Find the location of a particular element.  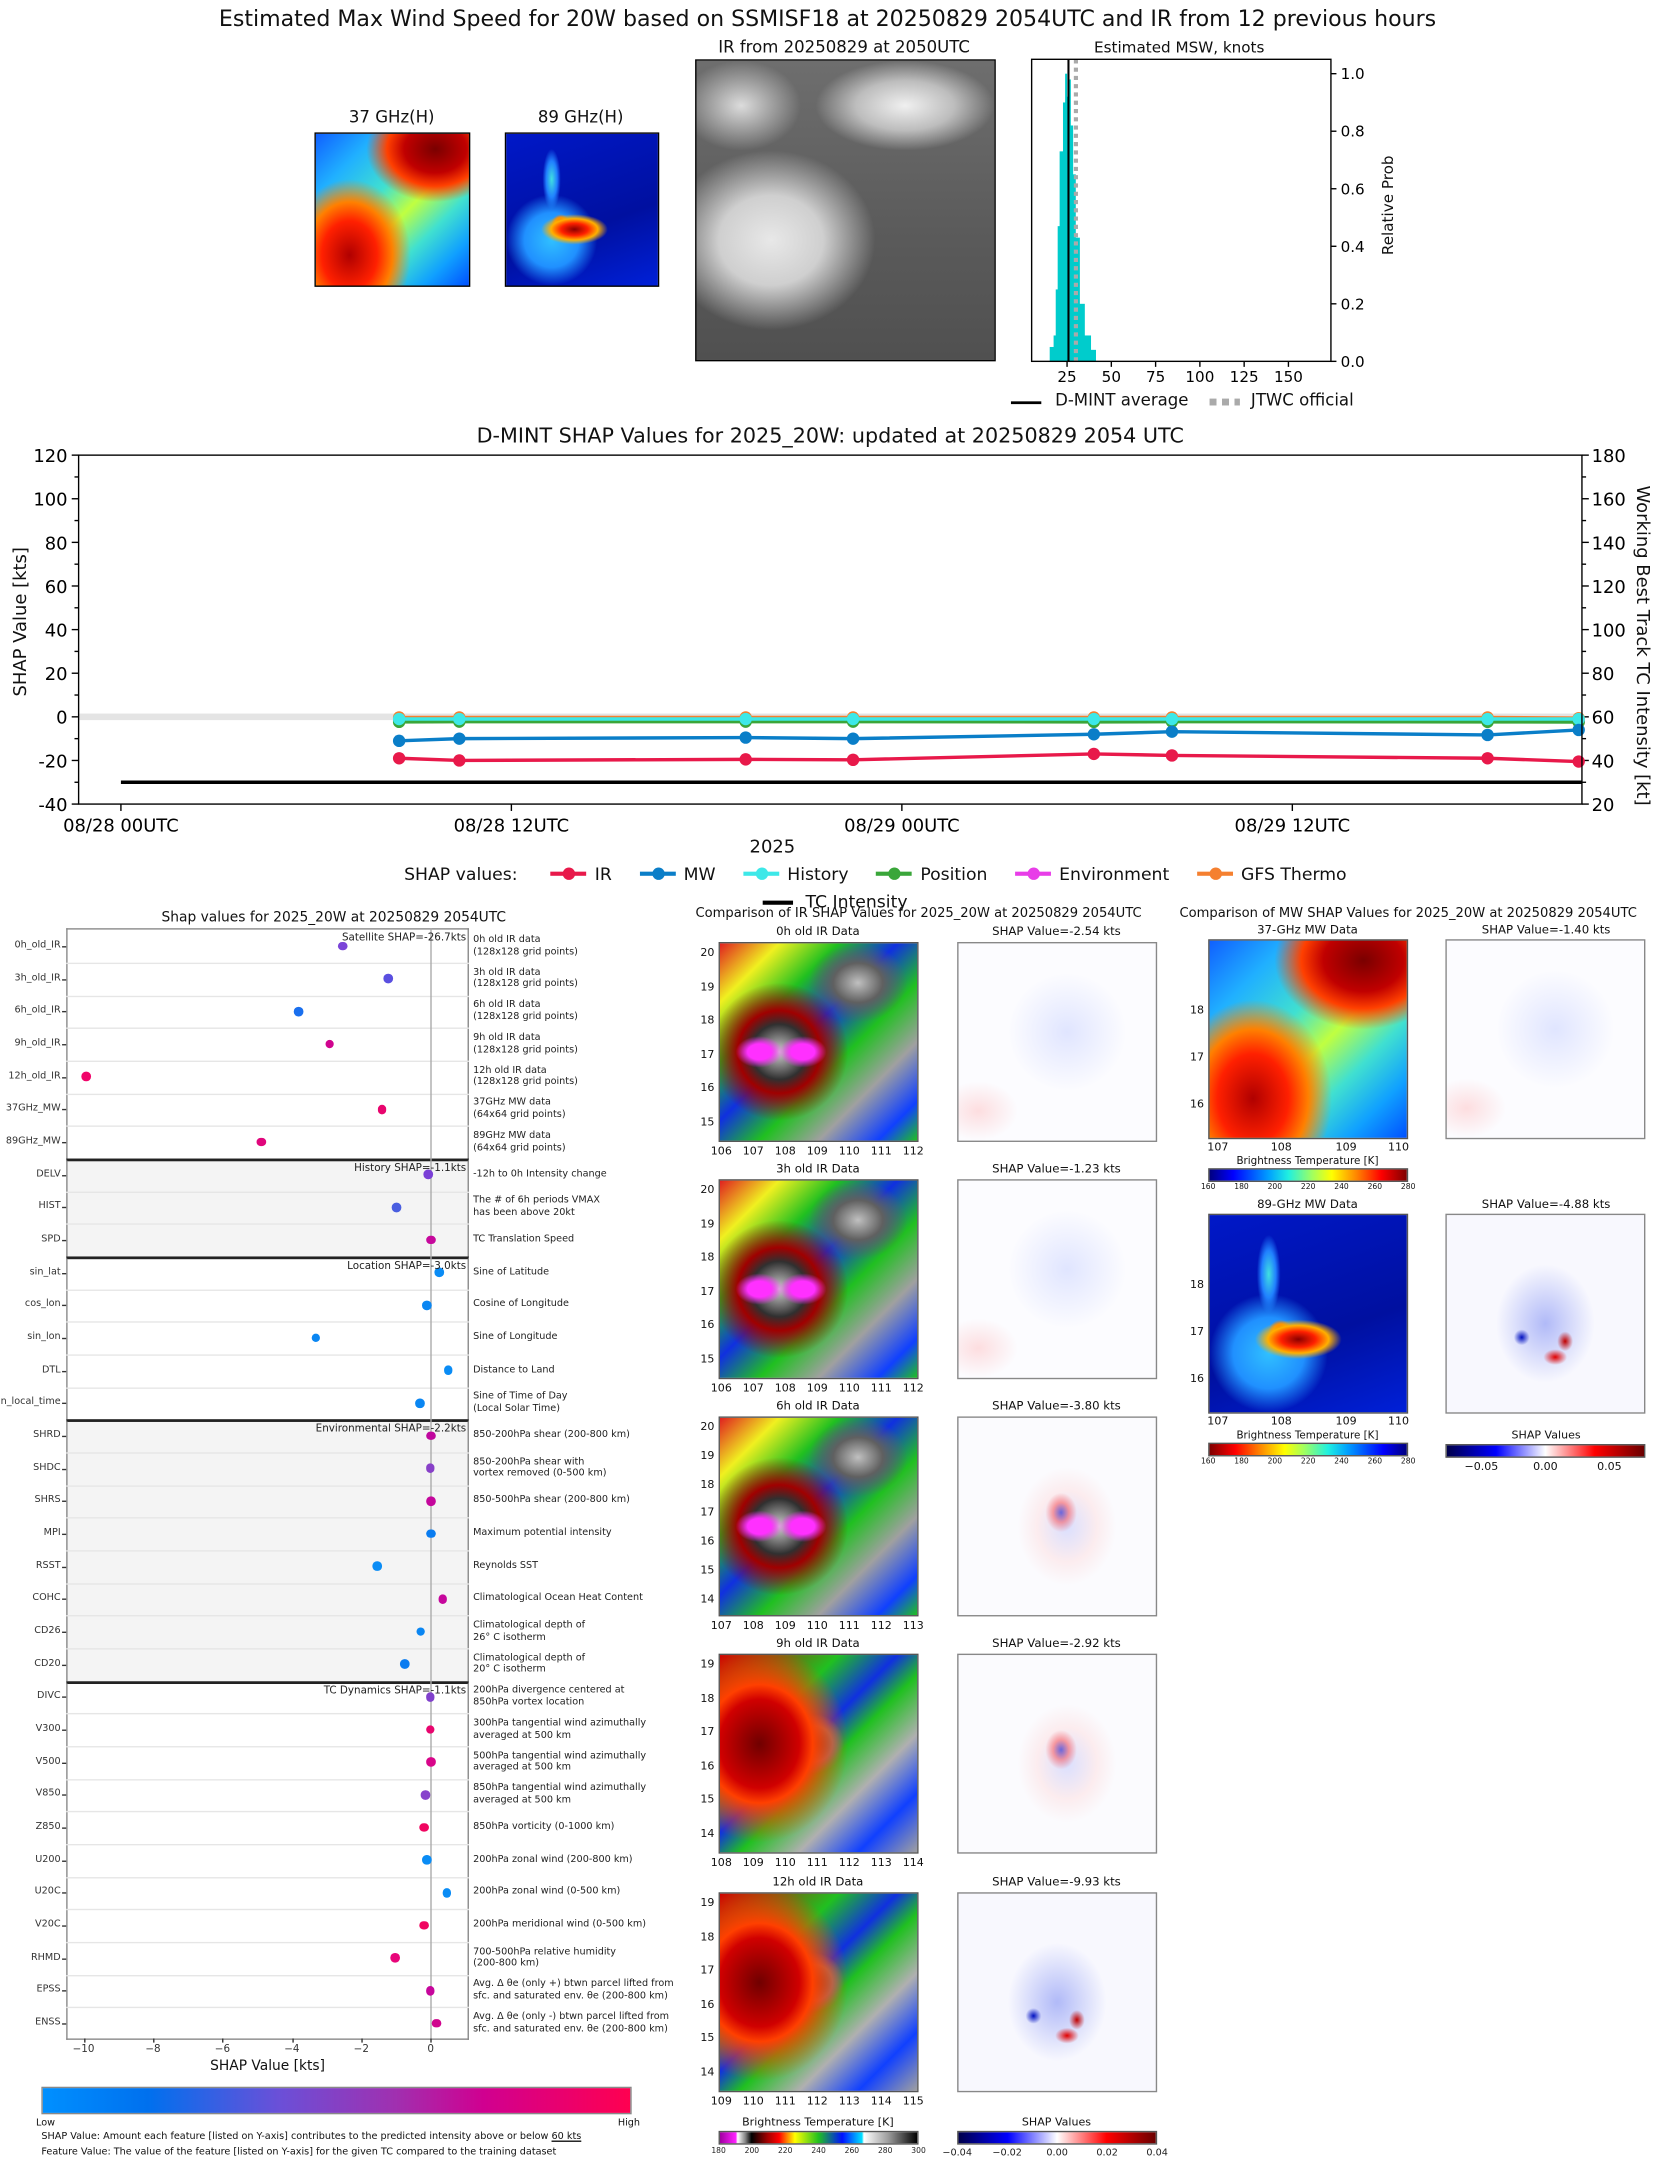

ir-panel-title: 12h old IR Data is located at coordinates (817, 1883).